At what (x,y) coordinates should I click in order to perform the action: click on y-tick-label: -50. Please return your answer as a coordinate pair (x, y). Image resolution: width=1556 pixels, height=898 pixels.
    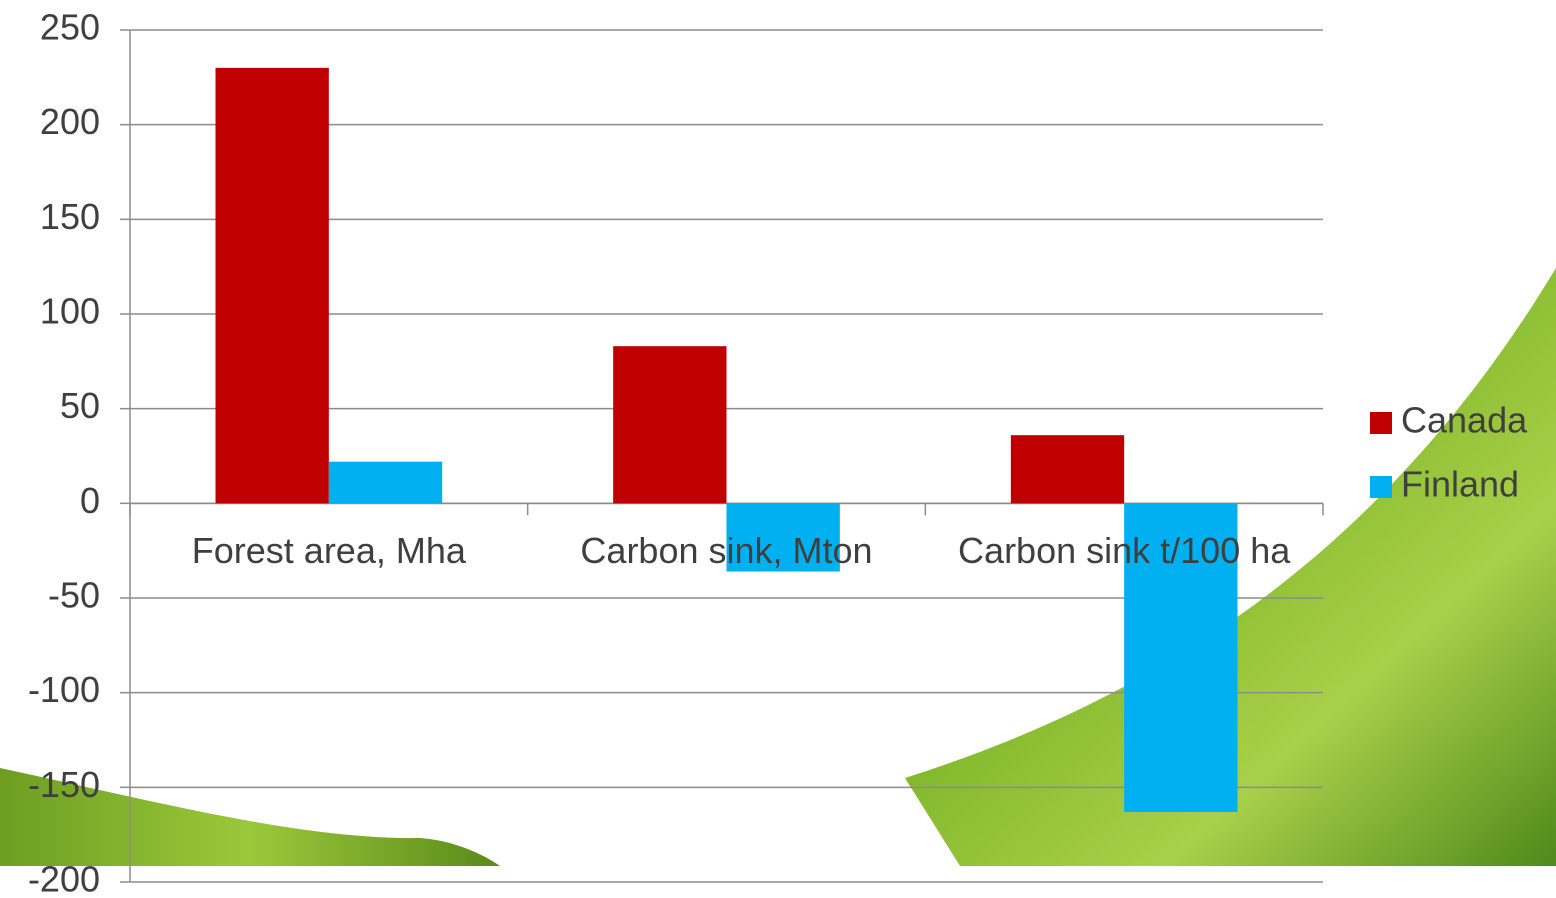
    Looking at the image, I should click on (74, 595).